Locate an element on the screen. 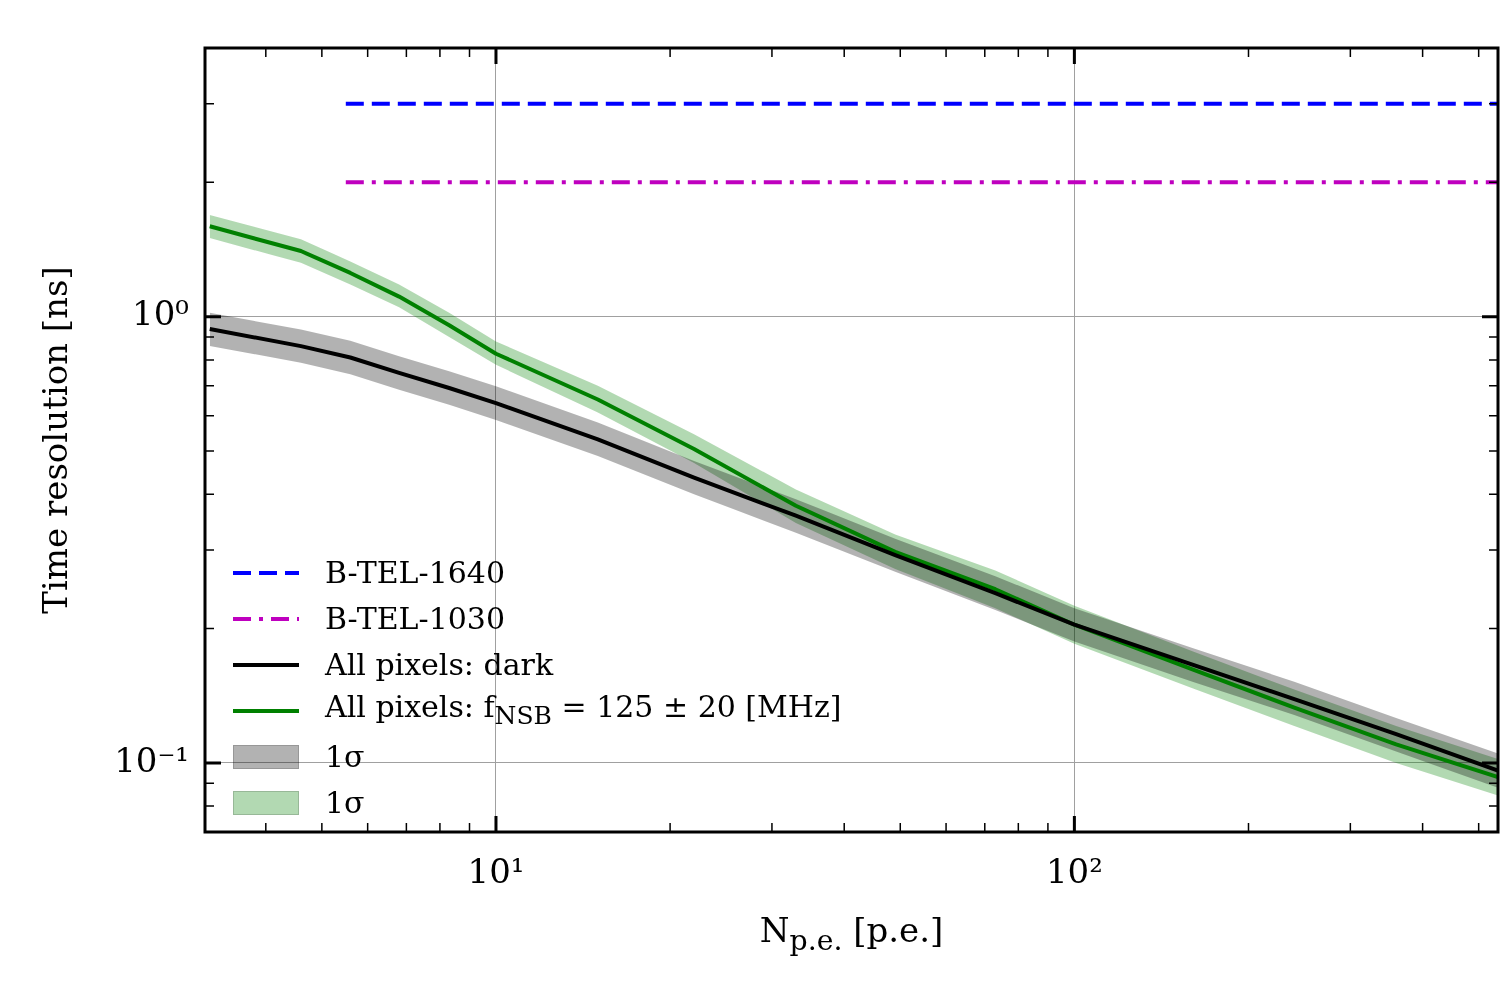 The image size is (1506, 982). legend-label: B-TEL-1030 is located at coordinates (415, 619).